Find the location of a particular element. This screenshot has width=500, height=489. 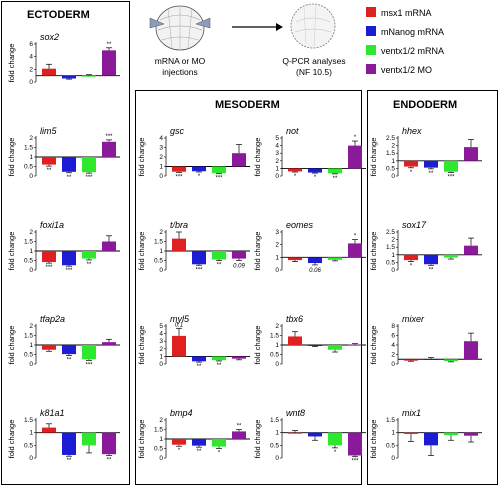

chart-mixer: mixer fold change 0 2 4 6 8 is located at coordinates (425, 341).